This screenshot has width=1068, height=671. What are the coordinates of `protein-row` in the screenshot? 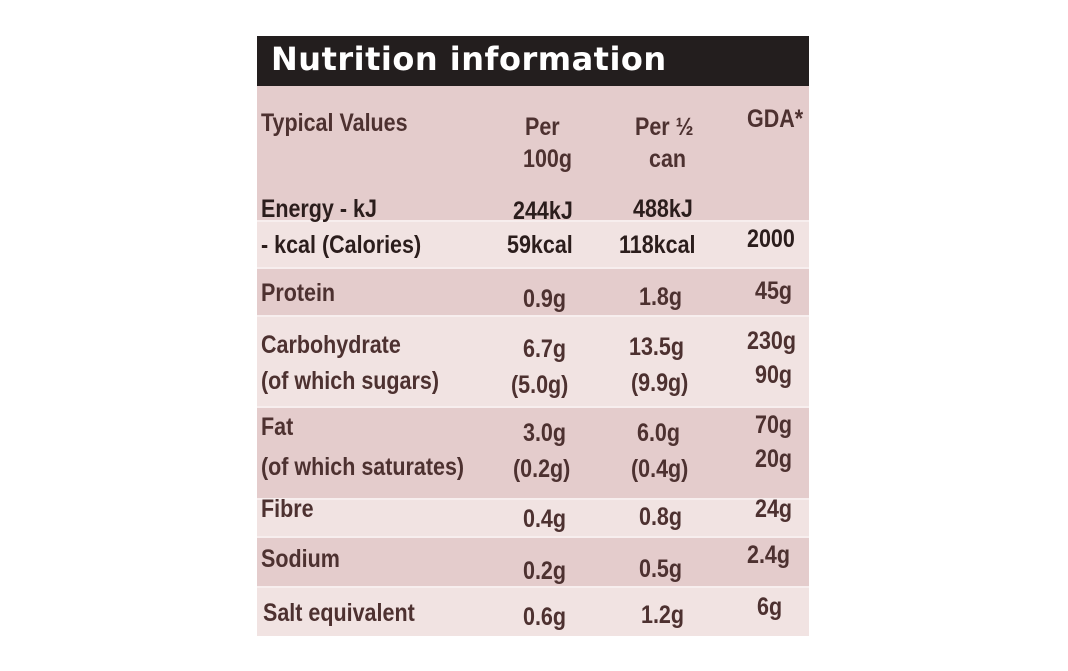 It's located at (533, 292).